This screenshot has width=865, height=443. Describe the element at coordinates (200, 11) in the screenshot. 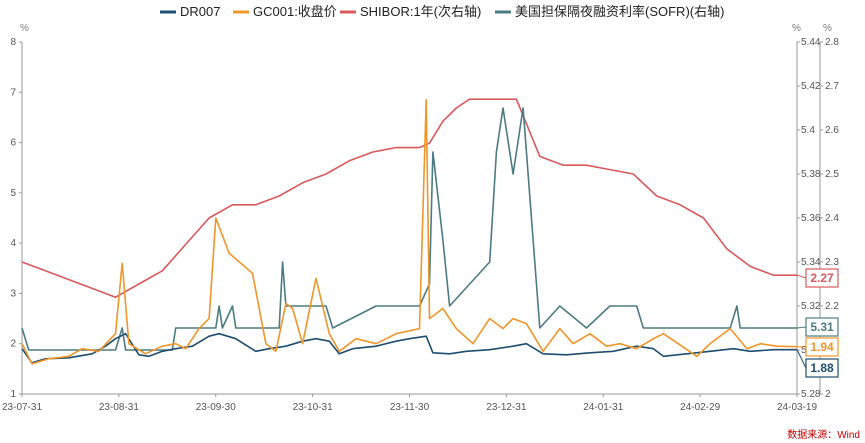

I see `legend-label: DR007` at that location.